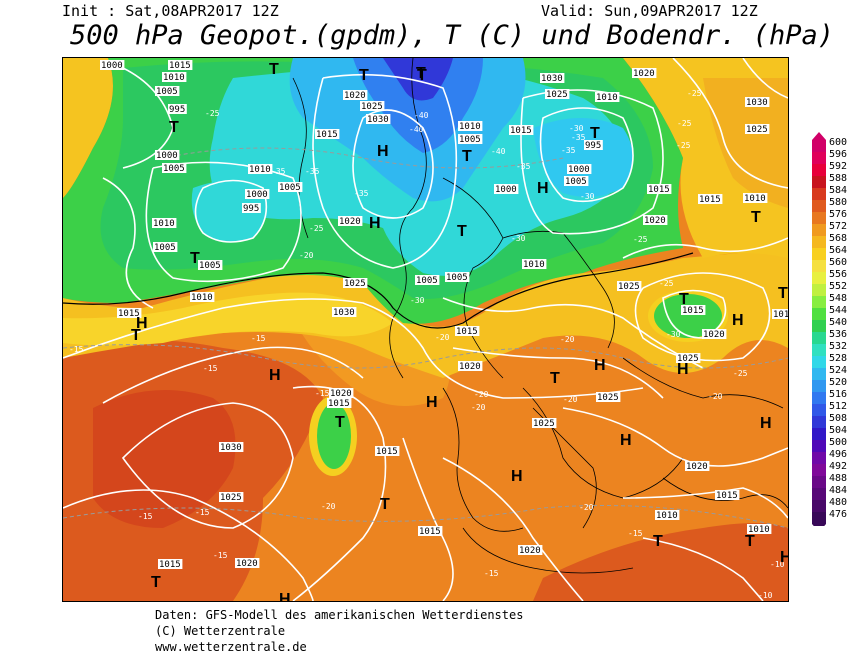 The height and width of the screenshot is (657, 850). What do you see at coordinates (838, 514) in the screenshot?
I see `scale-label: 476` at bounding box center [838, 514].